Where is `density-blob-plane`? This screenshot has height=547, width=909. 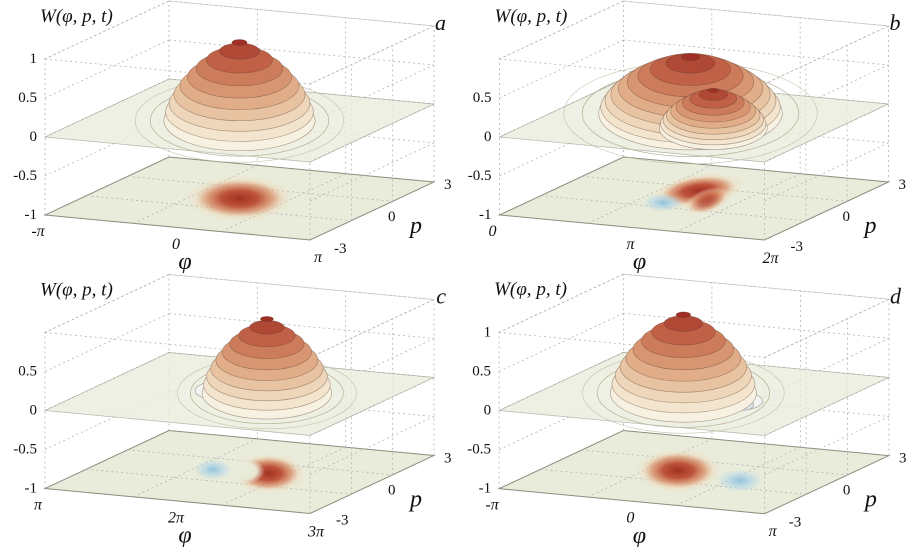 density-blob-plane is located at coordinates (244, 471).